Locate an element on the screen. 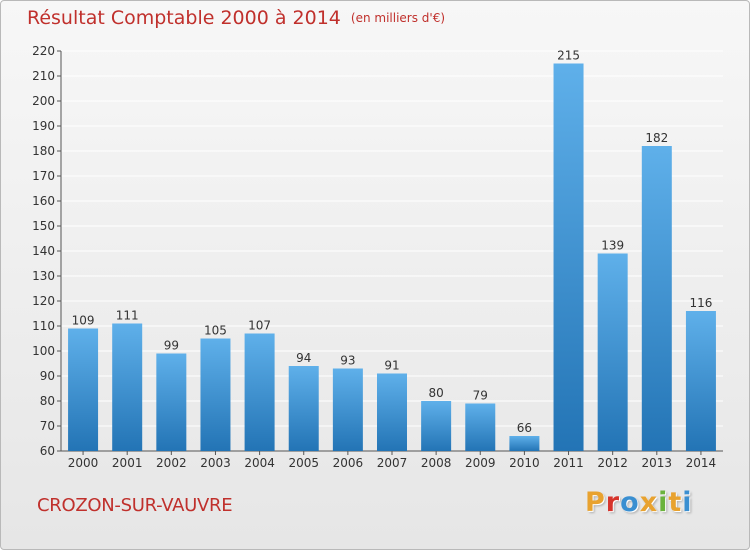 Image resolution: width=750 pixels, height=550 pixels. y-tick-label: 60 is located at coordinates (47, 451).